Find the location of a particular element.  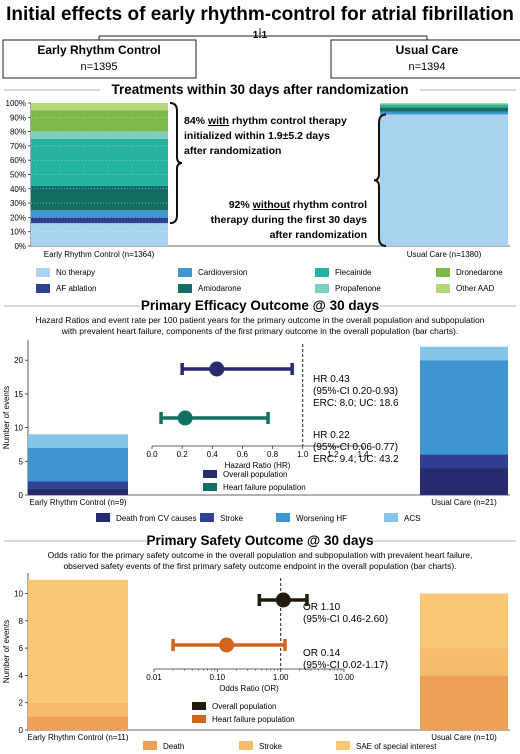

efficacy-forest-label: (95%-CI 0.20-0.93) is located at coordinates (355, 391).